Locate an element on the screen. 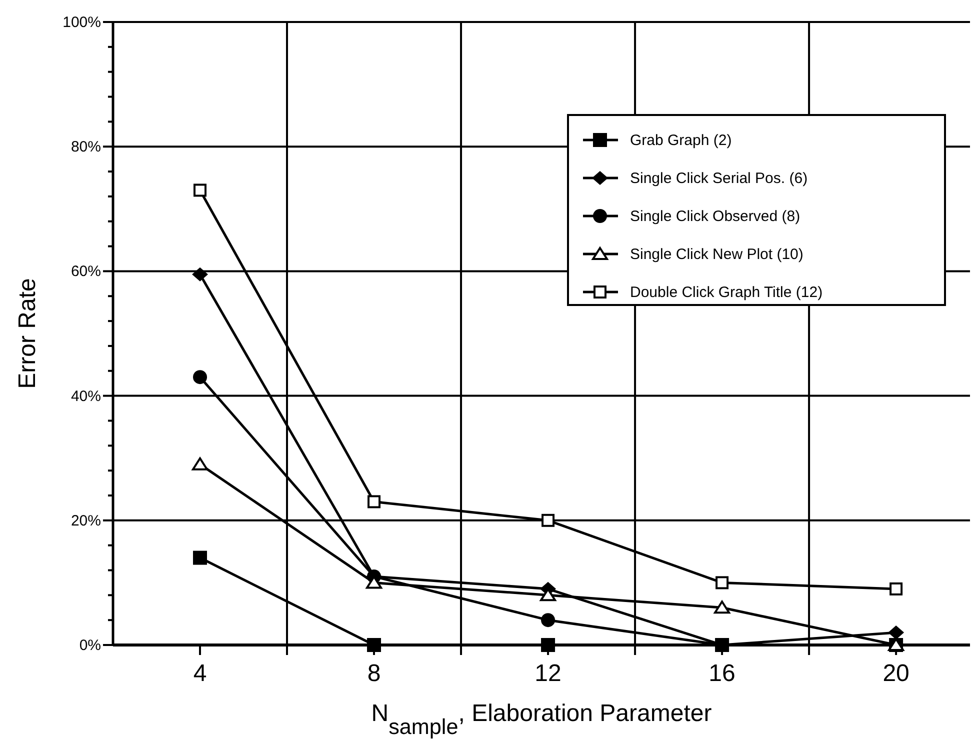 This screenshot has height=744, width=973. legend-label: Single Click New Plot (10) is located at coordinates (717, 254).